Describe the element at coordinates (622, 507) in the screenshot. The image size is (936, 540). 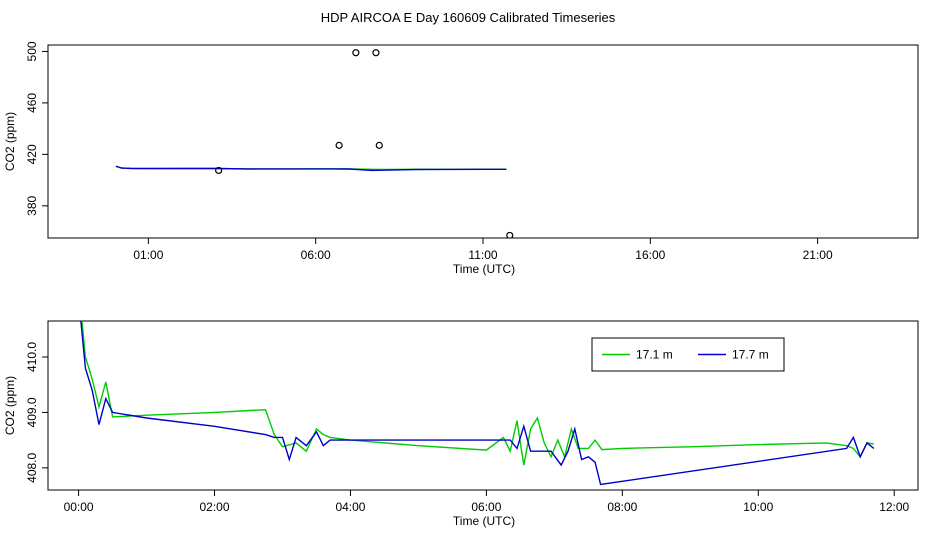
I see `x-tick-label: 08:00` at that location.